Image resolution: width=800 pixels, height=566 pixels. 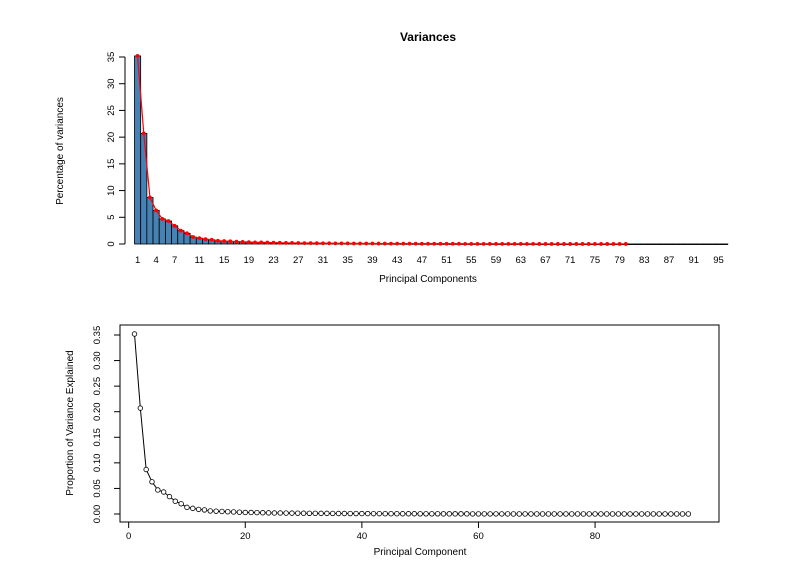 I want to click on chart1-x-tick-label: 79, so click(x=619, y=260).